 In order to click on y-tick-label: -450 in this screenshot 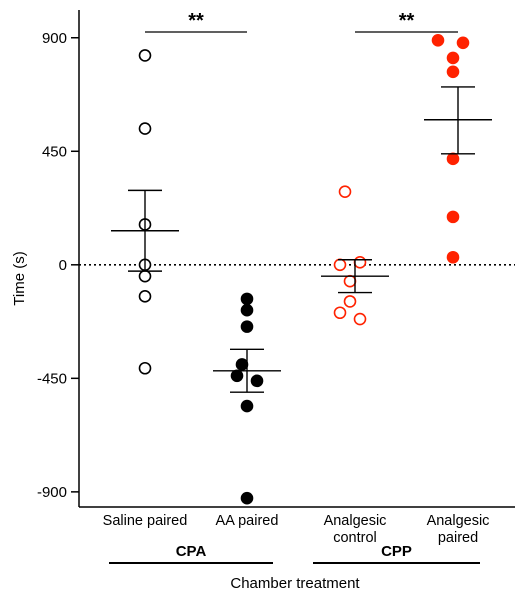, I will do `click(52, 378)`.